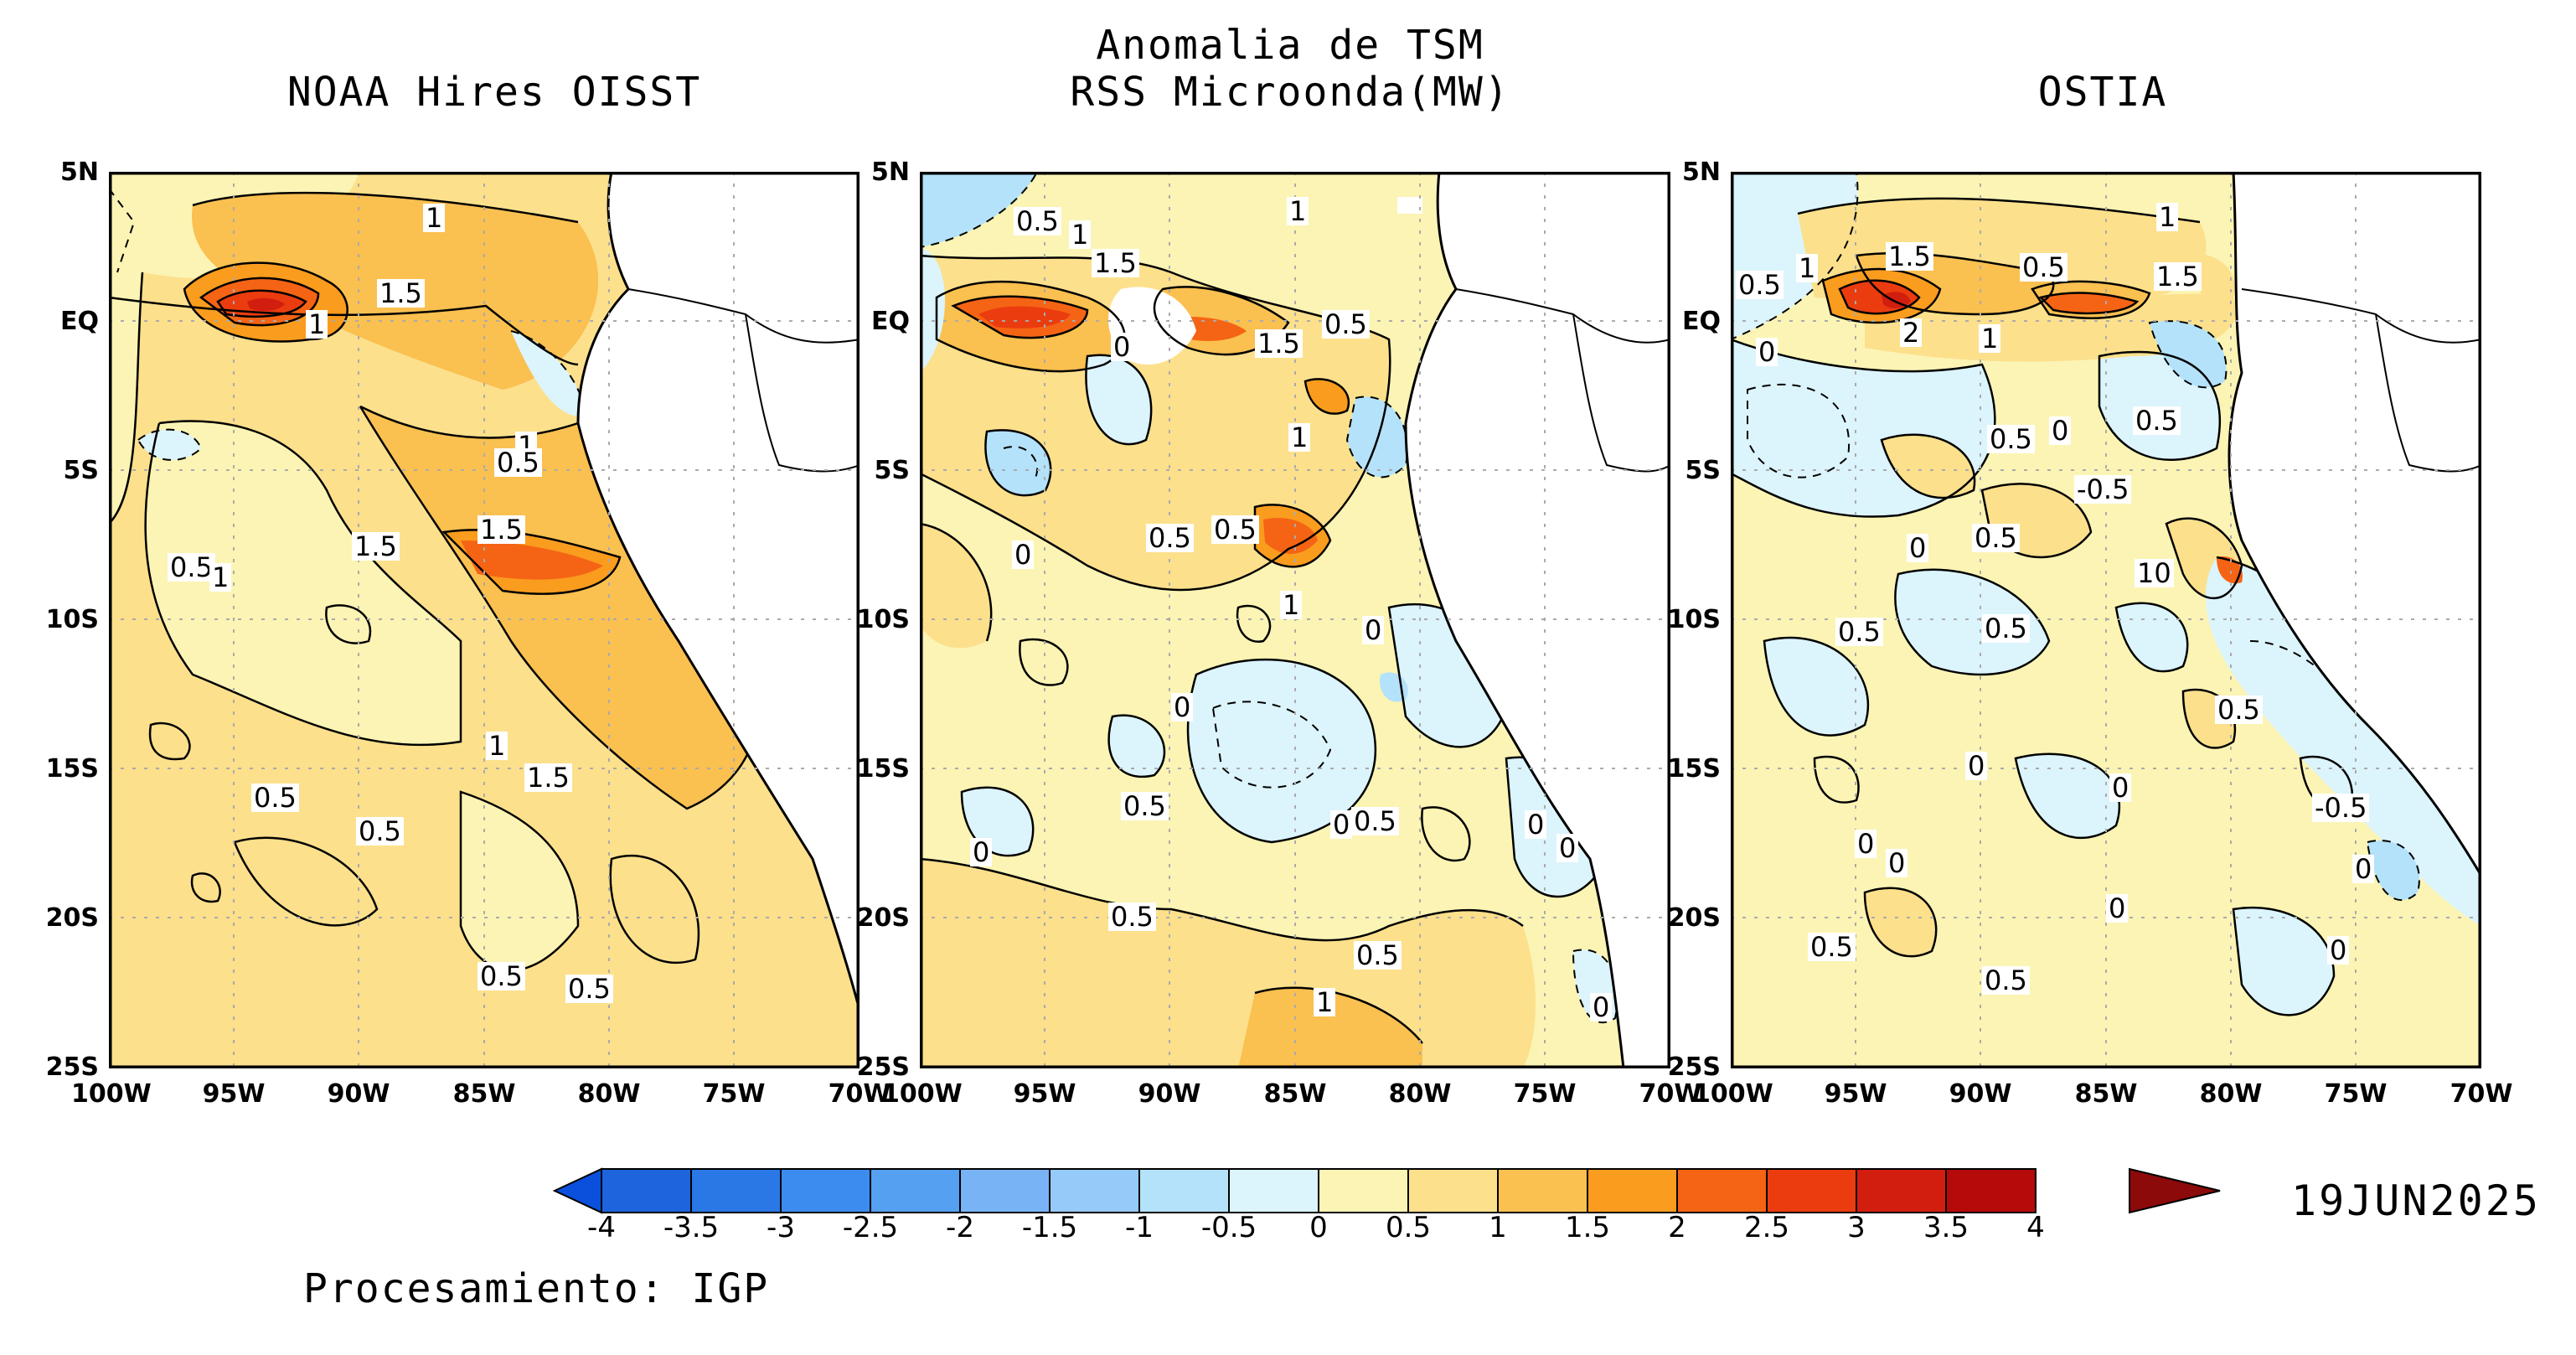 The image size is (2576, 1355). What do you see at coordinates (484, 1094) in the screenshot?
I see `lon-label: 85W` at bounding box center [484, 1094].